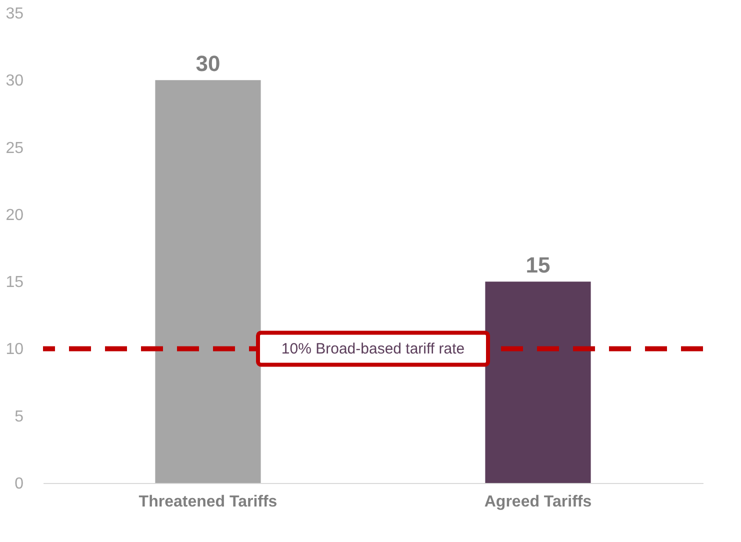  What do you see at coordinates (15, 14) in the screenshot?
I see `y-tick-label: 35` at bounding box center [15, 14].